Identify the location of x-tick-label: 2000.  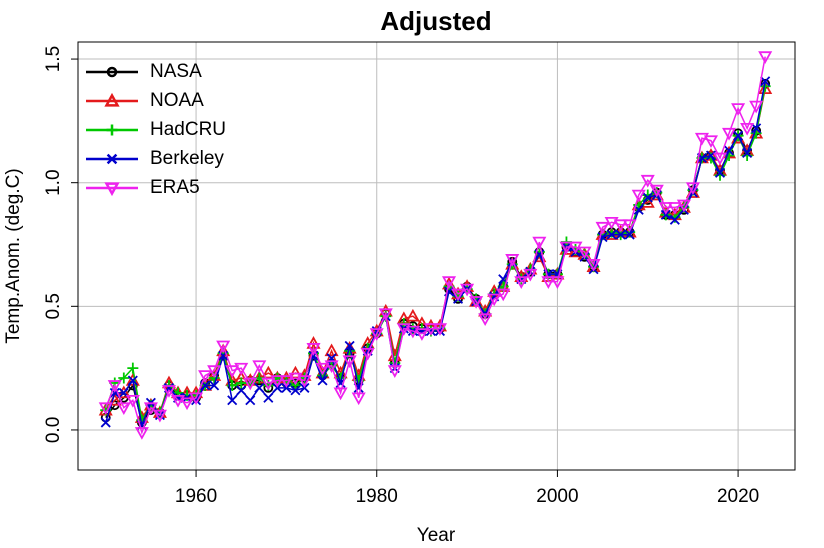
(557, 496).